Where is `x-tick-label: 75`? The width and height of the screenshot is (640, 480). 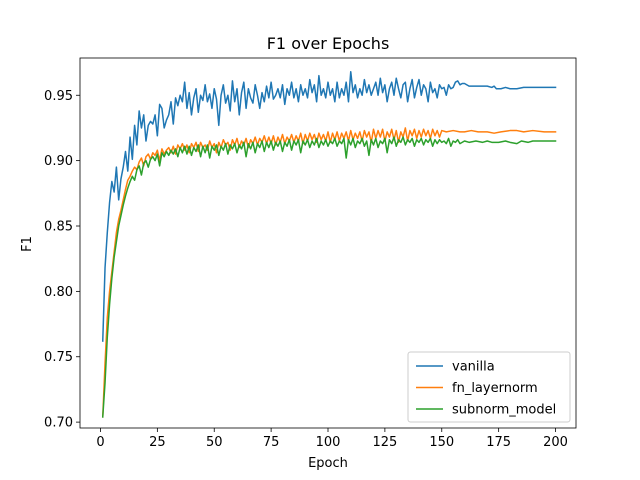 x-tick-label: 75 is located at coordinates (271, 442).